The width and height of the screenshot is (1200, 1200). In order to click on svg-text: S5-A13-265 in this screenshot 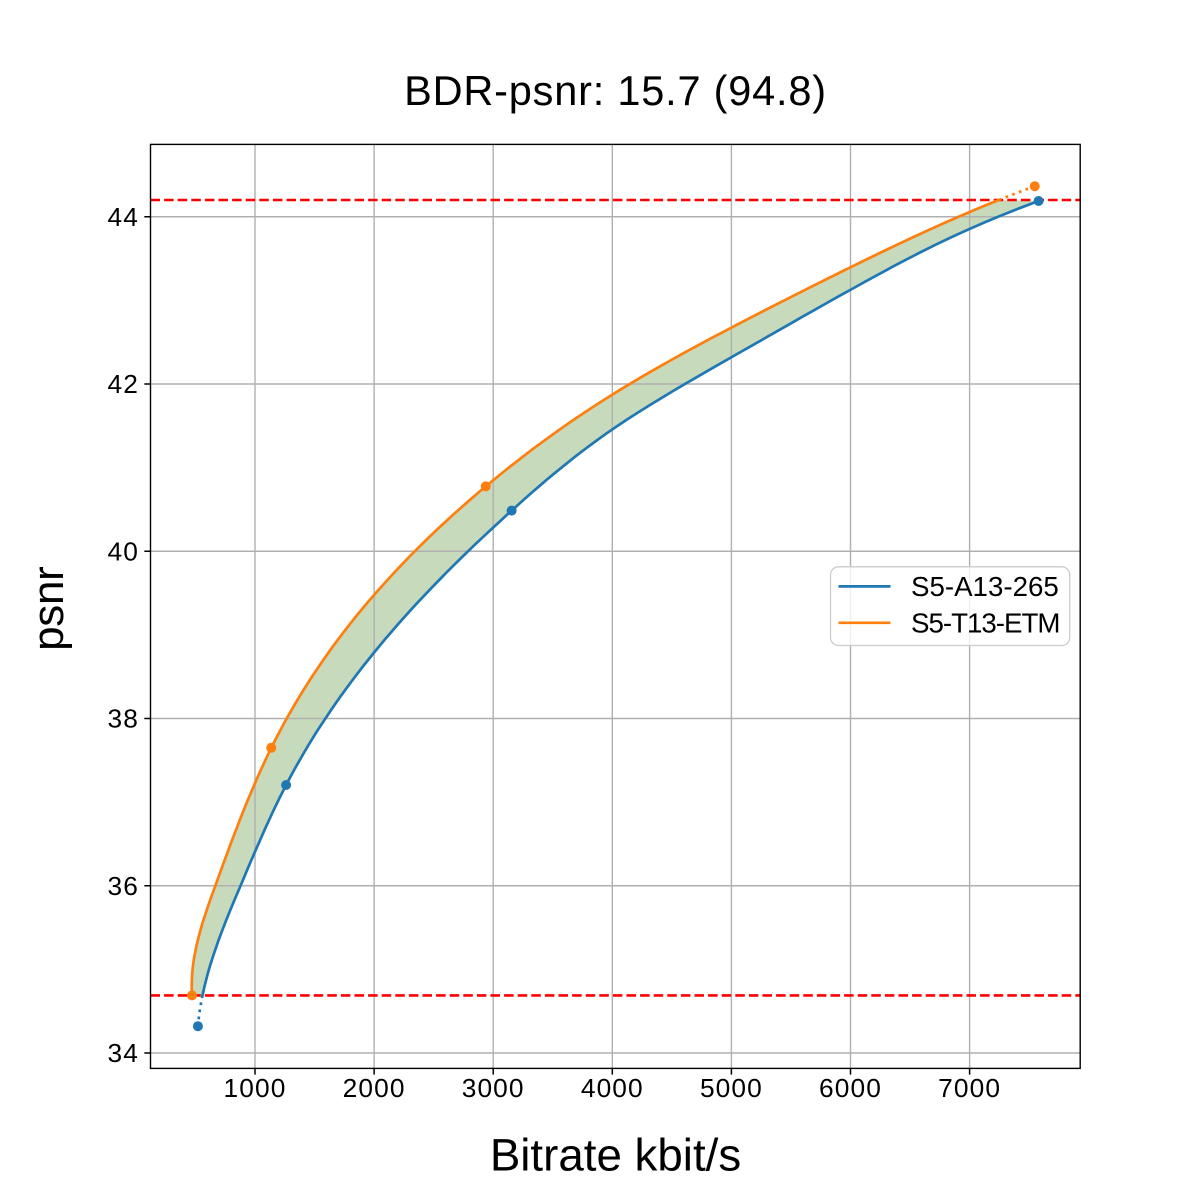, I will do `click(985, 586)`.